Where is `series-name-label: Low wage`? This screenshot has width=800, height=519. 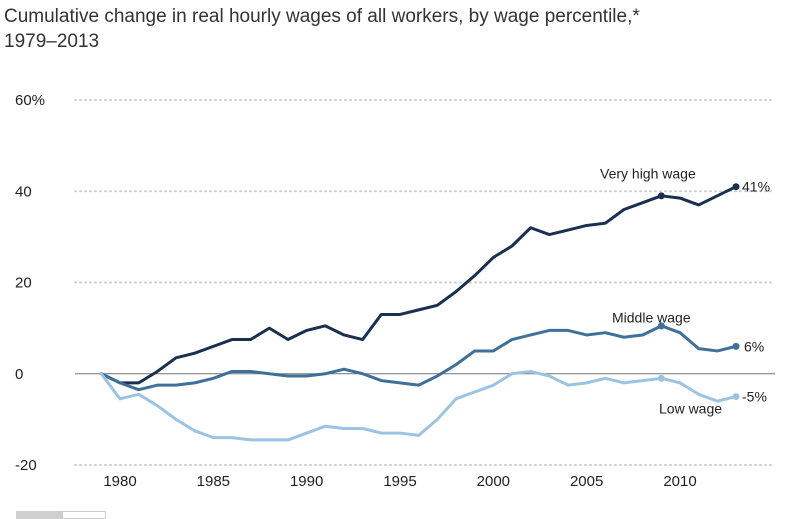 series-name-label: Low wage is located at coordinates (690, 409).